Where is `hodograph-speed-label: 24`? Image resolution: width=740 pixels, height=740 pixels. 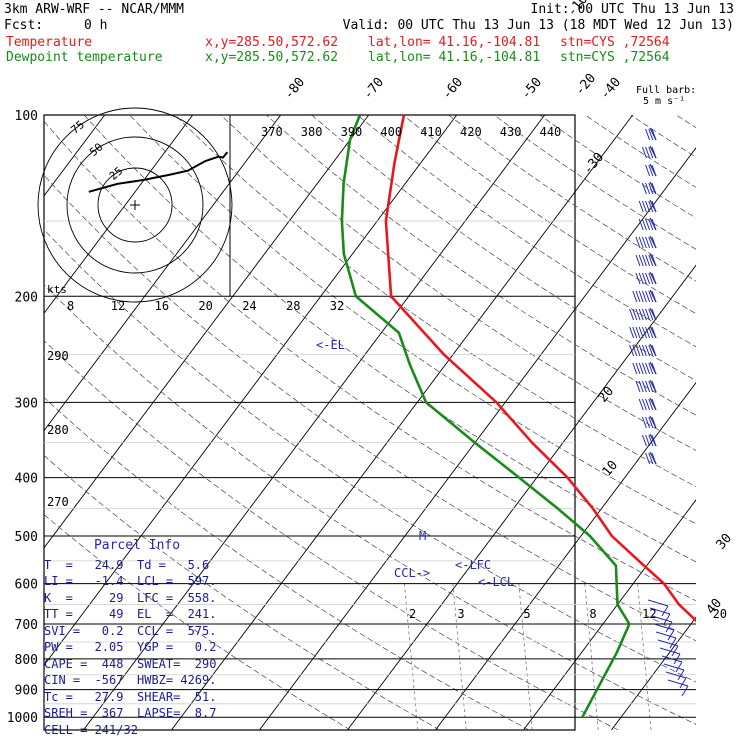
hodograph-speed-label: 24 is located at coordinates (249, 306).